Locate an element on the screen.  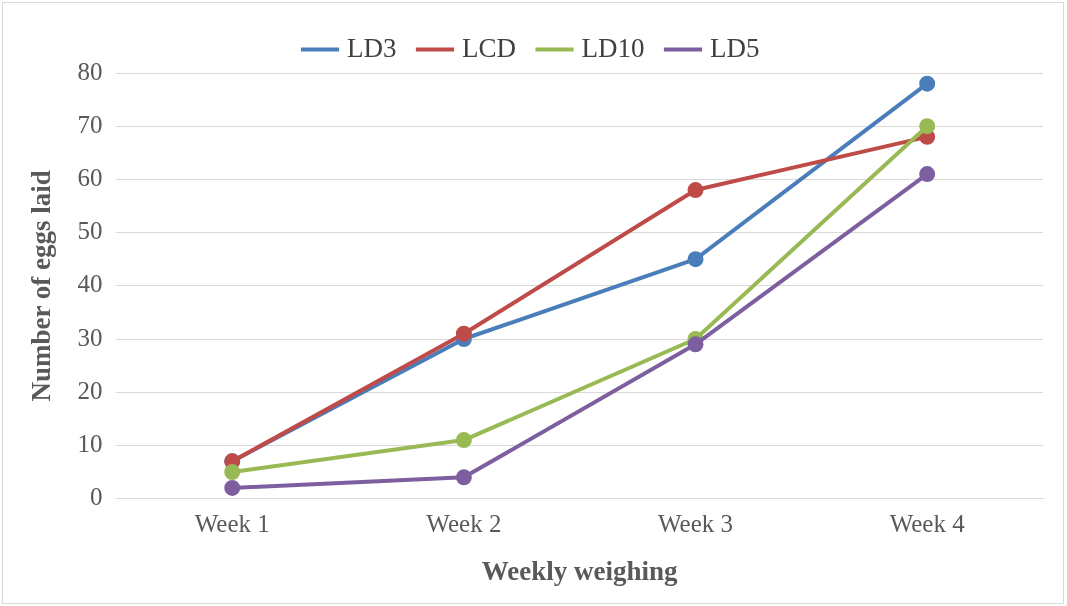
x-axis-title: Weekly weighing is located at coordinates (580, 570).